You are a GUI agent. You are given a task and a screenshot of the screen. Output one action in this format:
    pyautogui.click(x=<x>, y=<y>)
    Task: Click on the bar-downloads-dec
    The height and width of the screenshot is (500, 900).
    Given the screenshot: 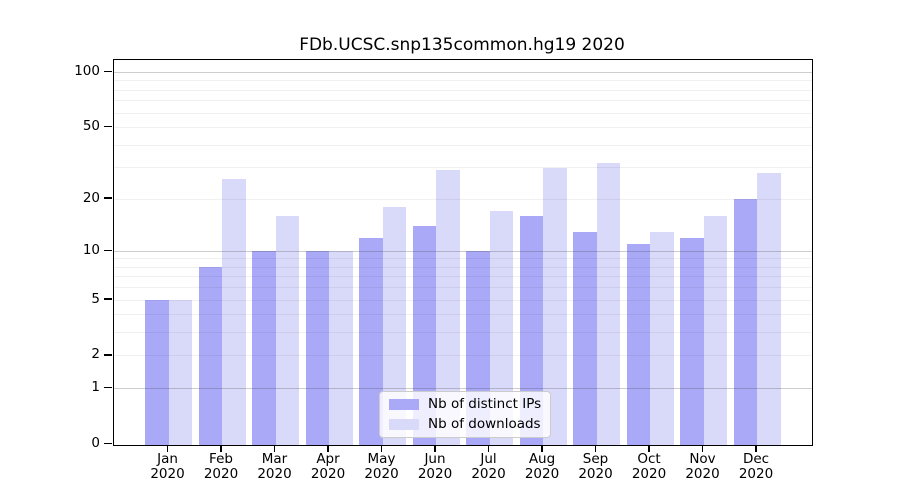 What is the action you would take?
    pyautogui.click(x=769, y=309)
    